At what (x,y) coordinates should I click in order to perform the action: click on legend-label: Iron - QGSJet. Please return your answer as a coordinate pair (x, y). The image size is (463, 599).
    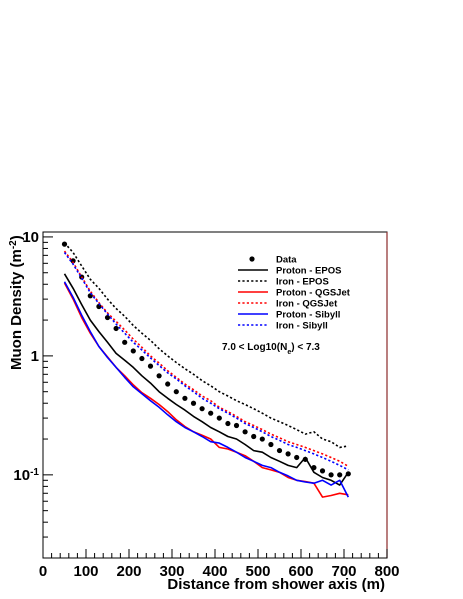
    Looking at the image, I should click on (307, 304).